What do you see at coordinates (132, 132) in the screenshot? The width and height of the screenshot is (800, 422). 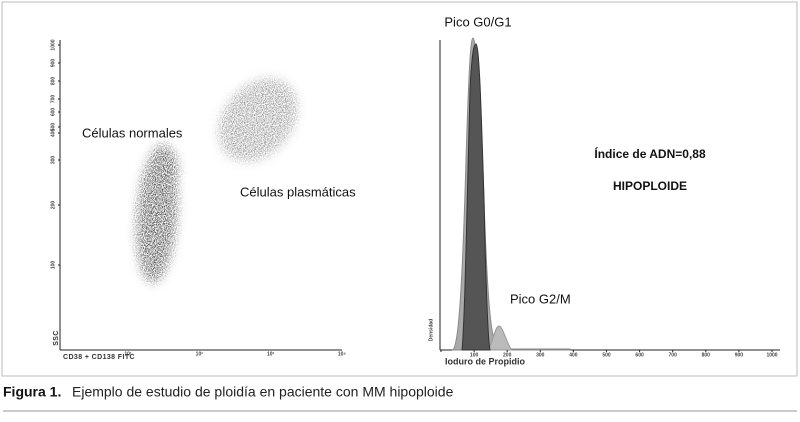 I see `annotation: Células normales` at bounding box center [132, 132].